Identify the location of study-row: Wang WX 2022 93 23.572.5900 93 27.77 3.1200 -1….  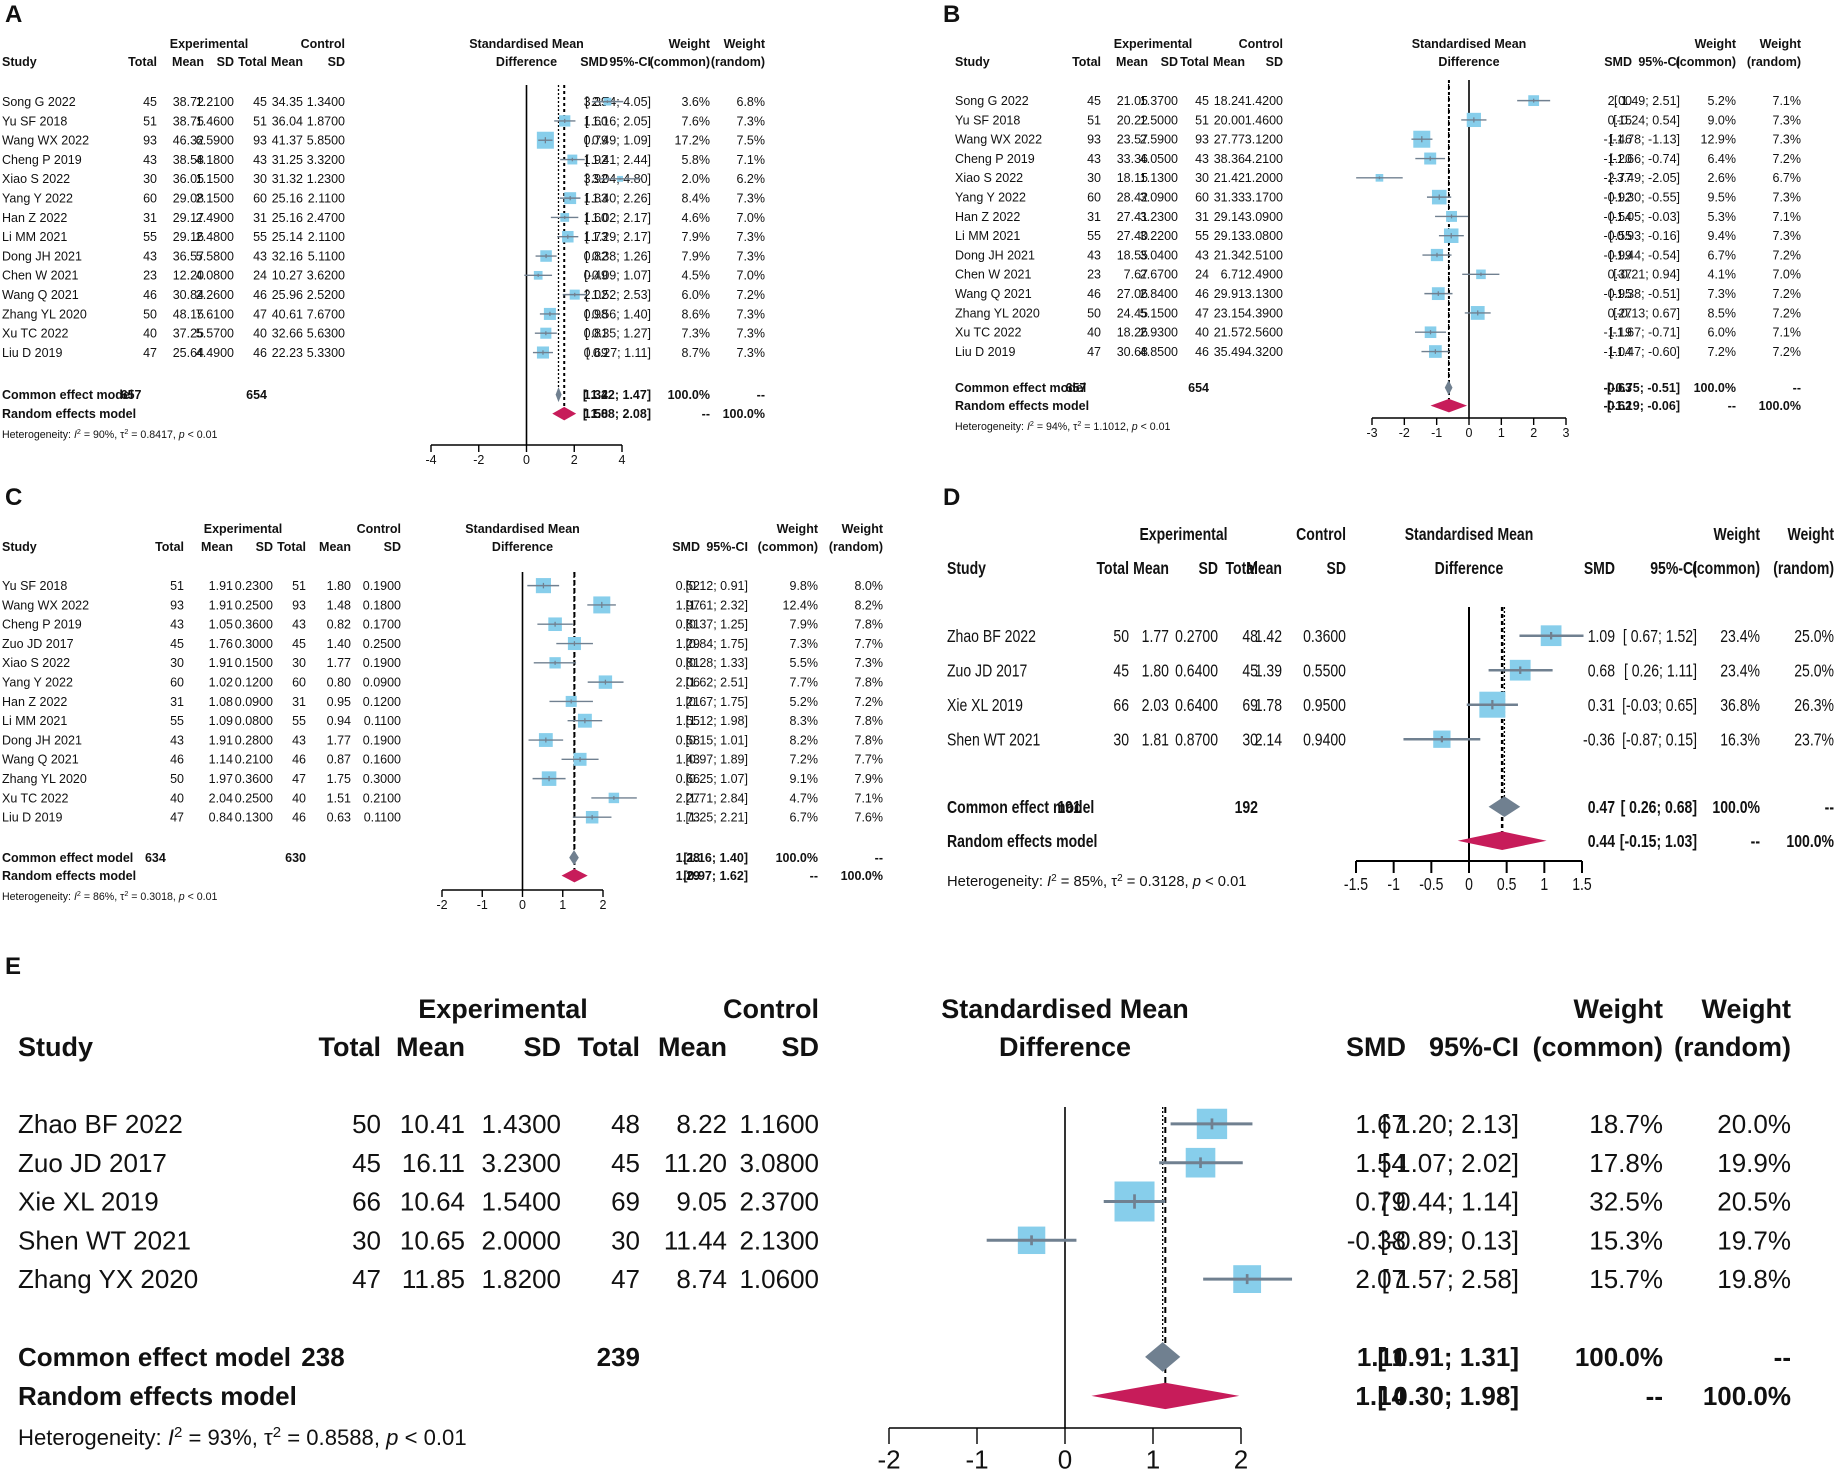
(1378, 139).